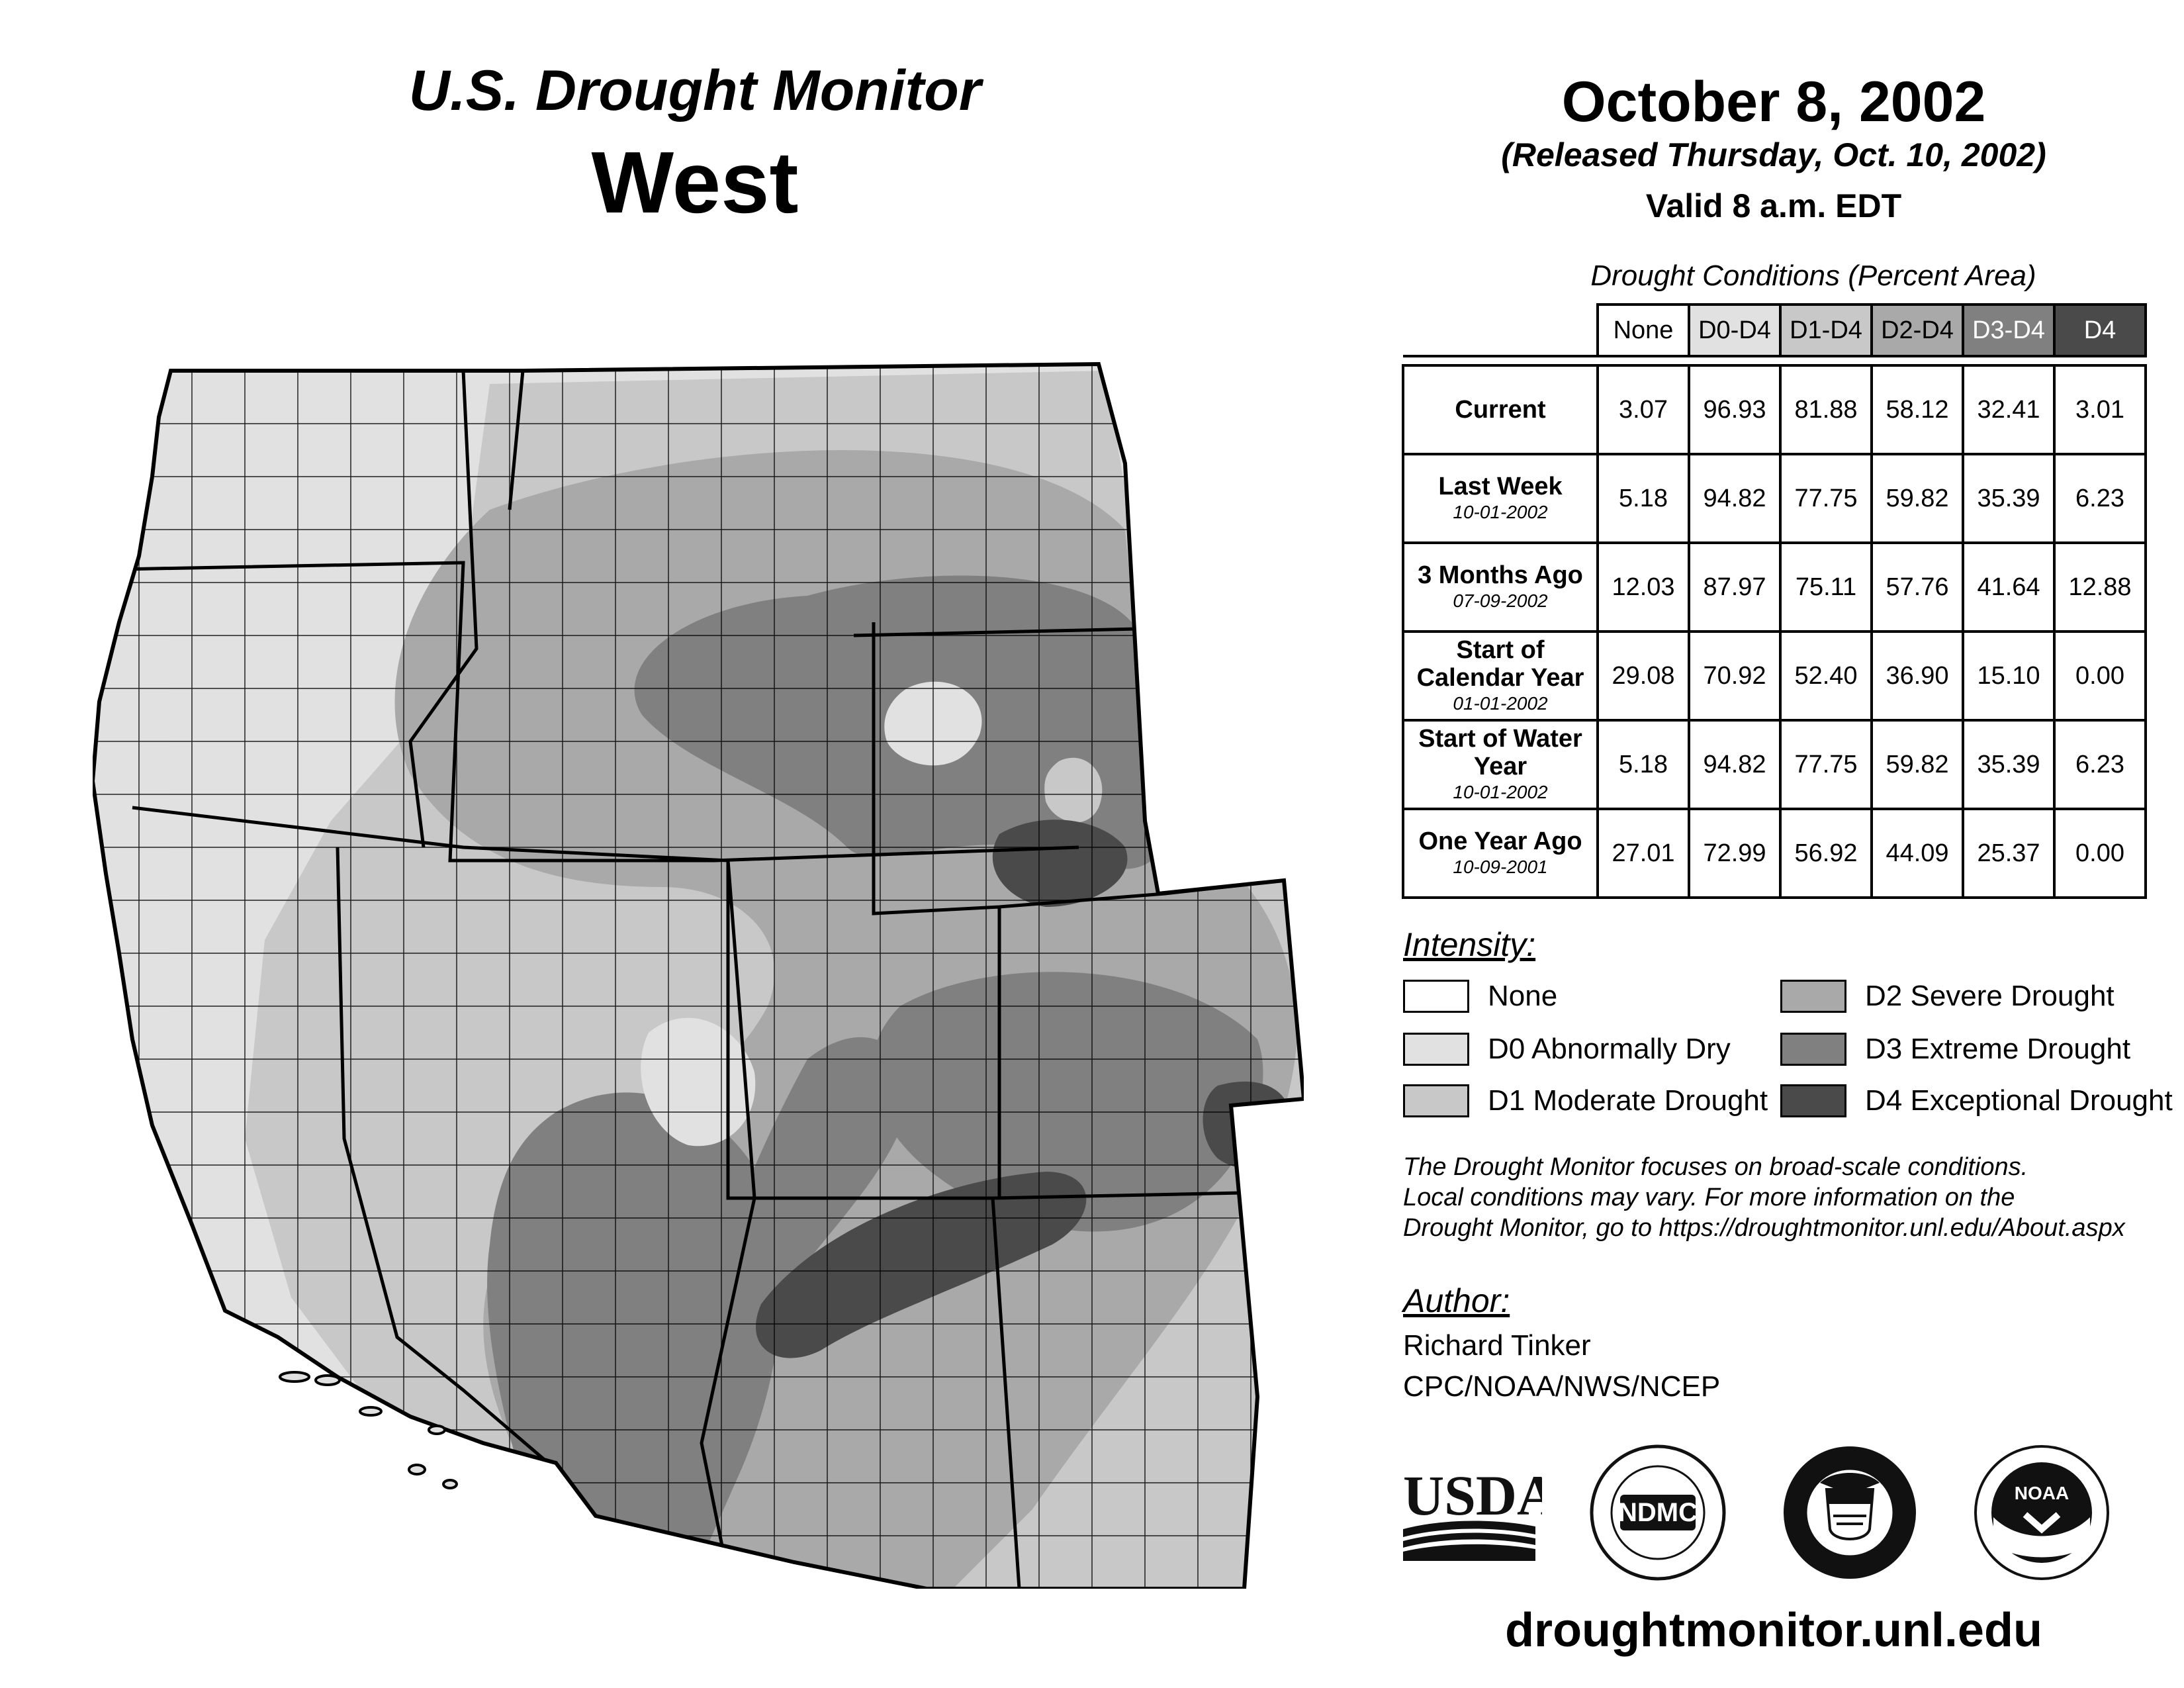 The height and width of the screenshot is (1688, 2184). I want to click on row-title: Start of Calendar Year, so click(1500, 664).